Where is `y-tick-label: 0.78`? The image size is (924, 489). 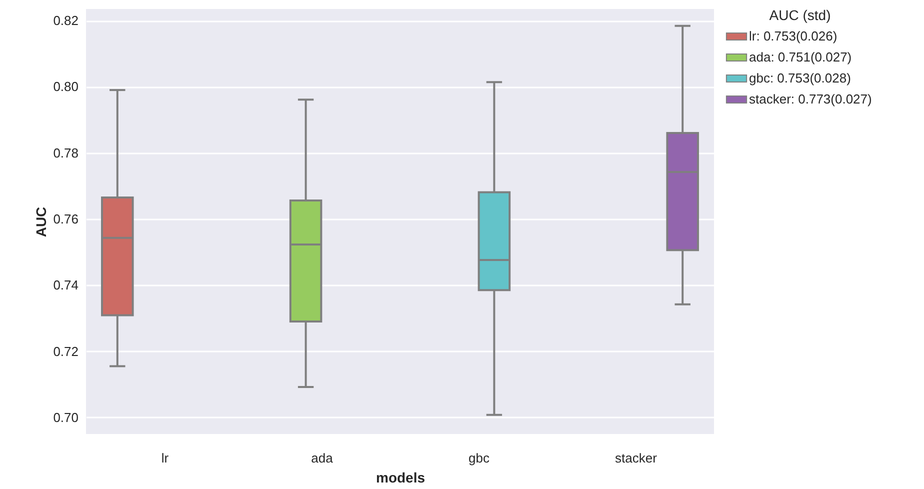 y-tick-label: 0.78 is located at coordinates (65, 152).